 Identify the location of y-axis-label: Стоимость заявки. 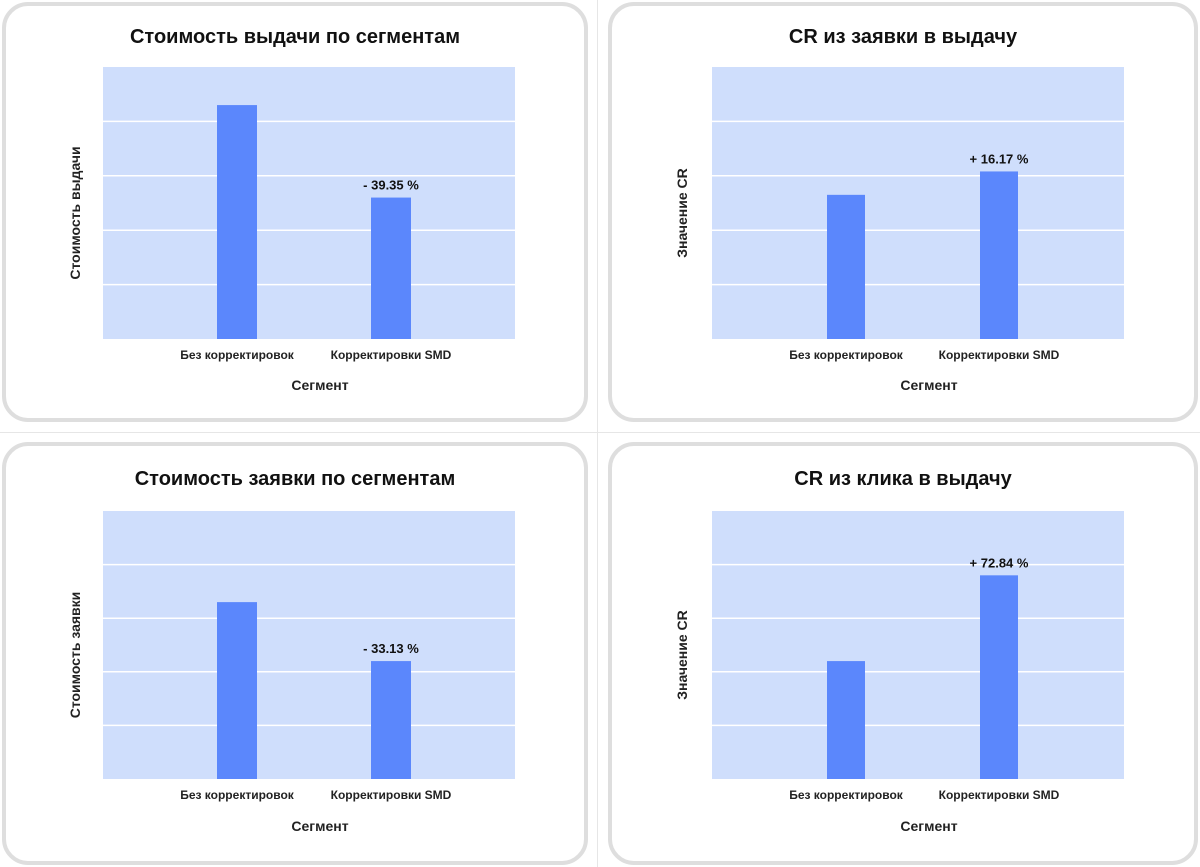
(75, 655).